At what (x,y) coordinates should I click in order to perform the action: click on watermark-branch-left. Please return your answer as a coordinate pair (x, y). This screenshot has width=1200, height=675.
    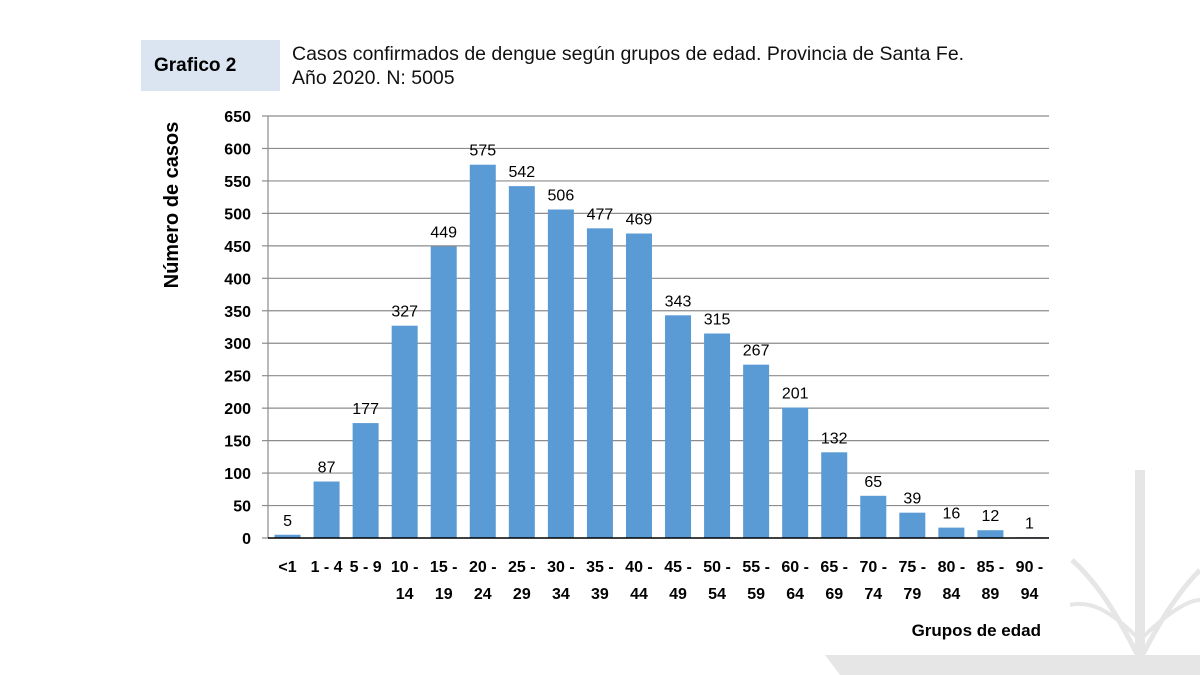
    Looking at the image, I should click on (1106, 610).